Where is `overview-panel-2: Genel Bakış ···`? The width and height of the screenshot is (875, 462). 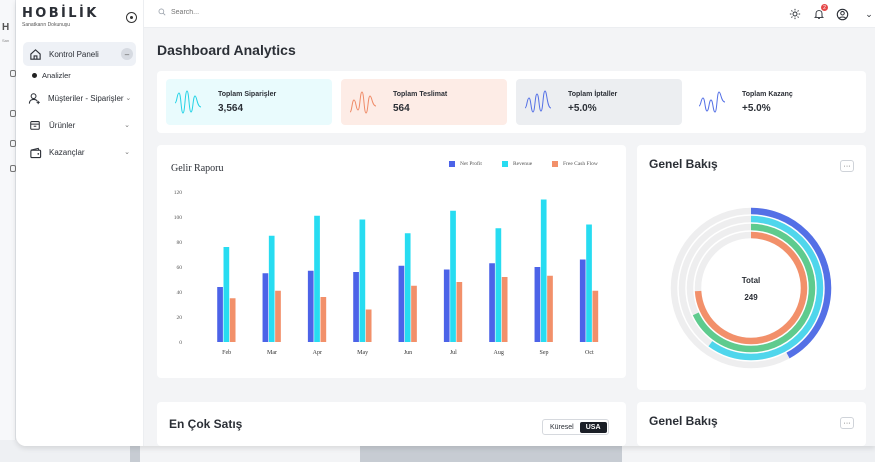
overview-panel-2: Genel Bakış ··· is located at coordinates (751, 424).